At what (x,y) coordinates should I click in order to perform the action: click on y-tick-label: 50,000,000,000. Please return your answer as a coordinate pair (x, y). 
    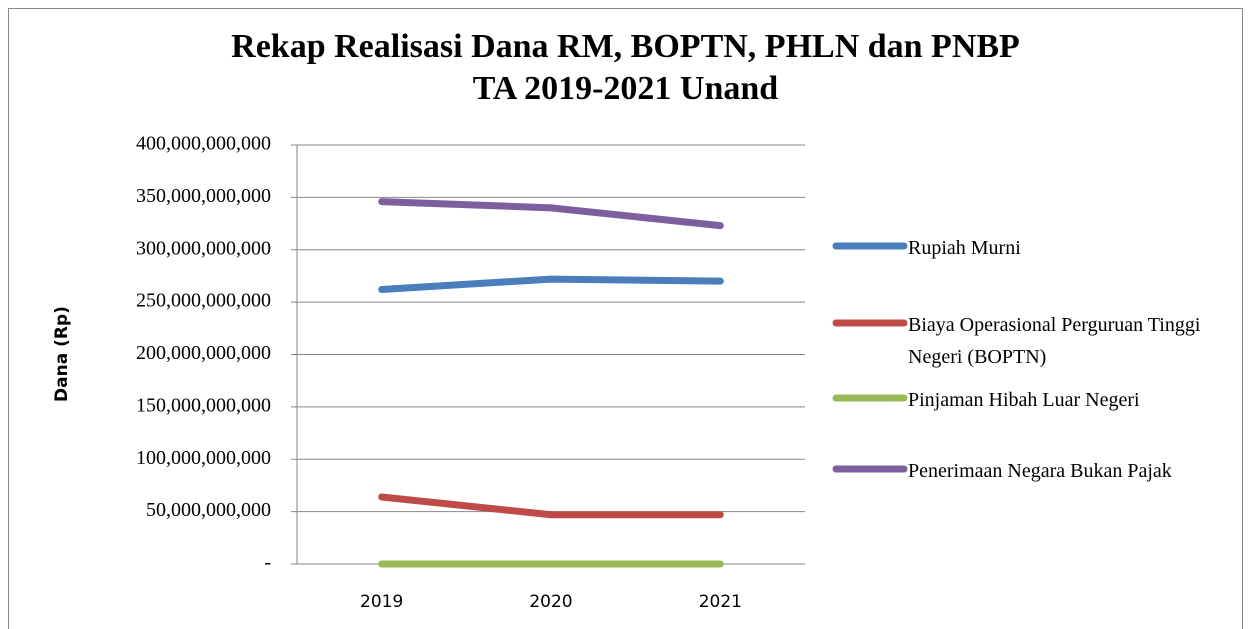
    Looking at the image, I should click on (208, 510).